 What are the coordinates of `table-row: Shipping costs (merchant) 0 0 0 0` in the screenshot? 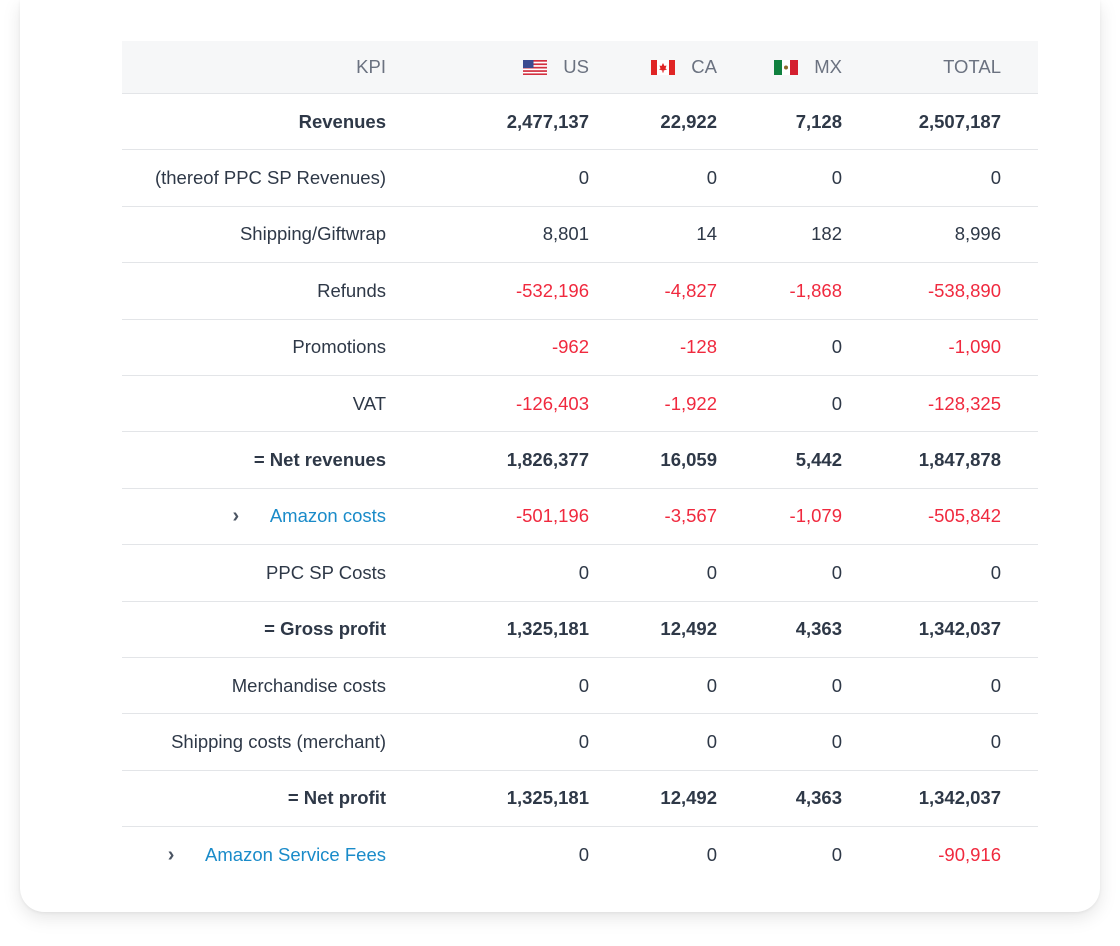 It's located at (580, 742).